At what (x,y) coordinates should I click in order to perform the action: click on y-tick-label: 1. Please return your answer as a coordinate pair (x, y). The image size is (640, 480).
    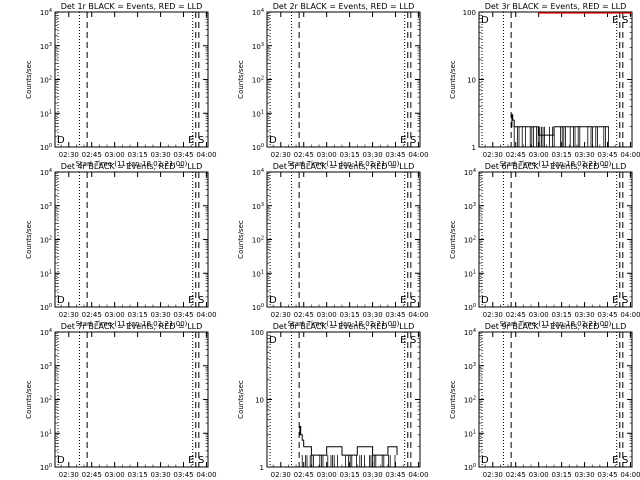
    Looking at the image, I should click on (474, 148).